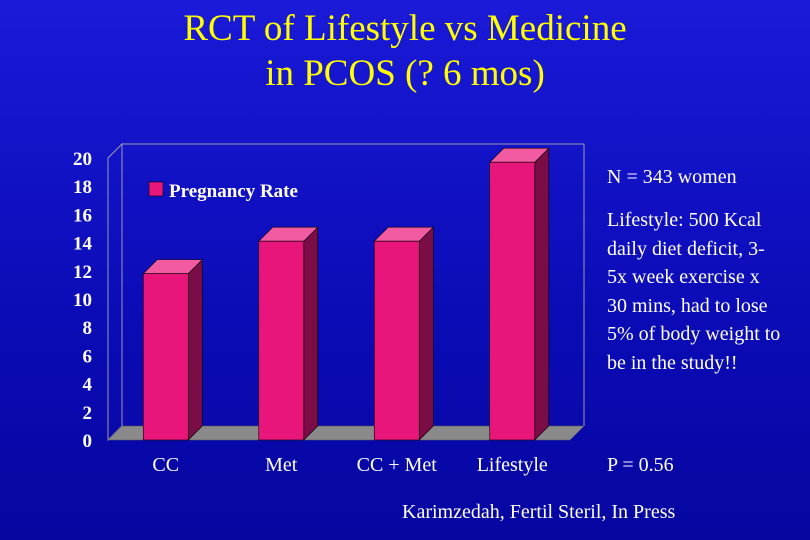  What do you see at coordinates (82, 159) in the screenshot?
I see `y-tick-label: 20` at bounding box center [82, 159].